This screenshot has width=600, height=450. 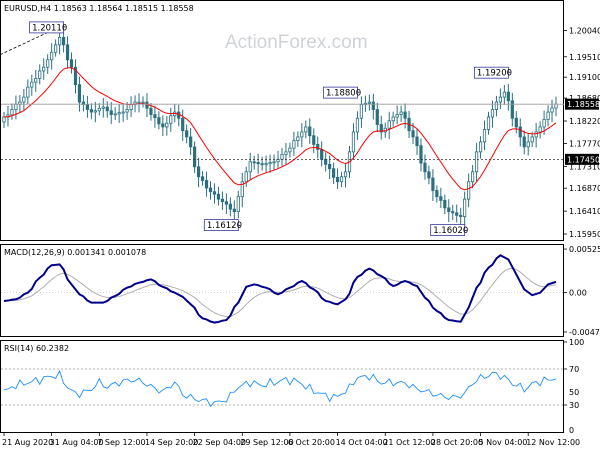 I want to click on x-tick-label: 7 Sep 12:00, so click(x=121, y=442).